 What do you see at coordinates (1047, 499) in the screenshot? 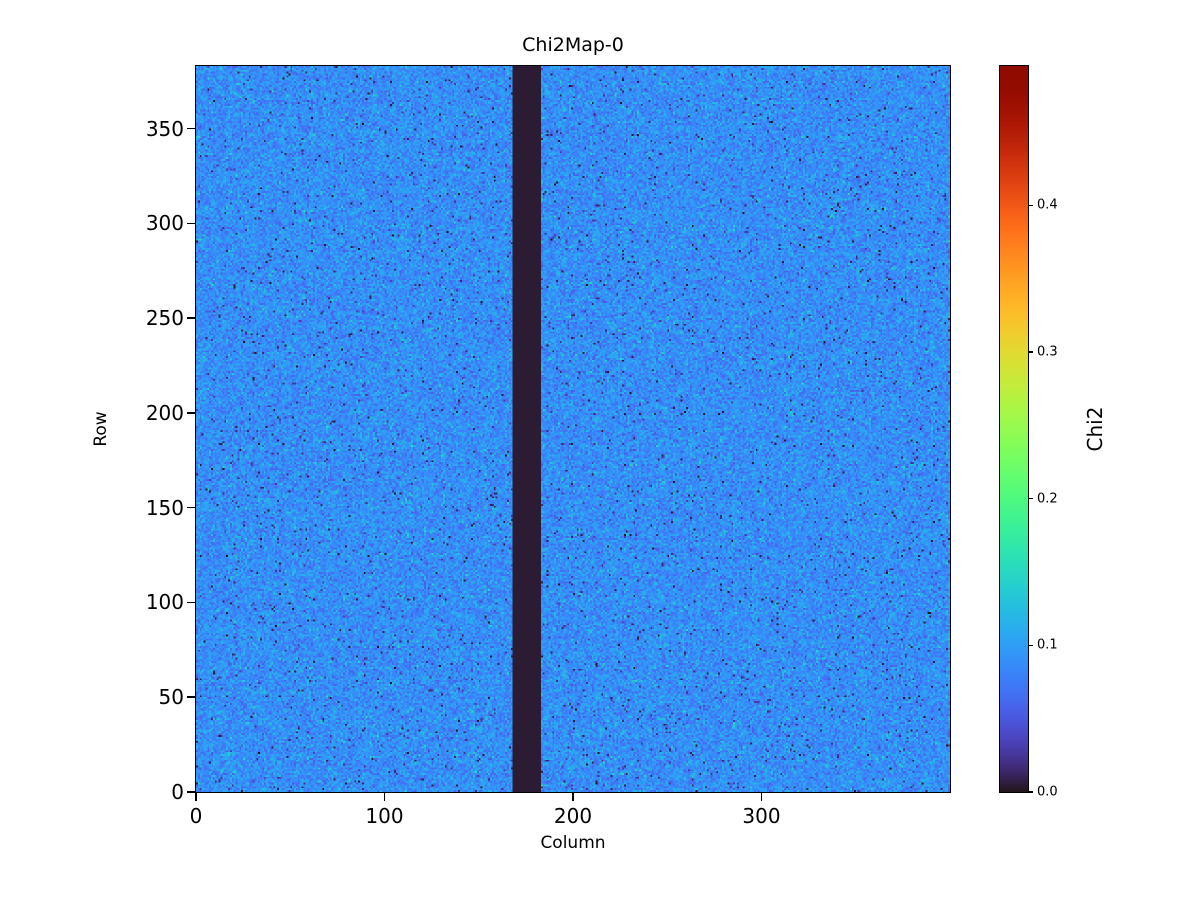
I see `colorbar-tick-label: 0.2` at bounding box center [1047, 499].